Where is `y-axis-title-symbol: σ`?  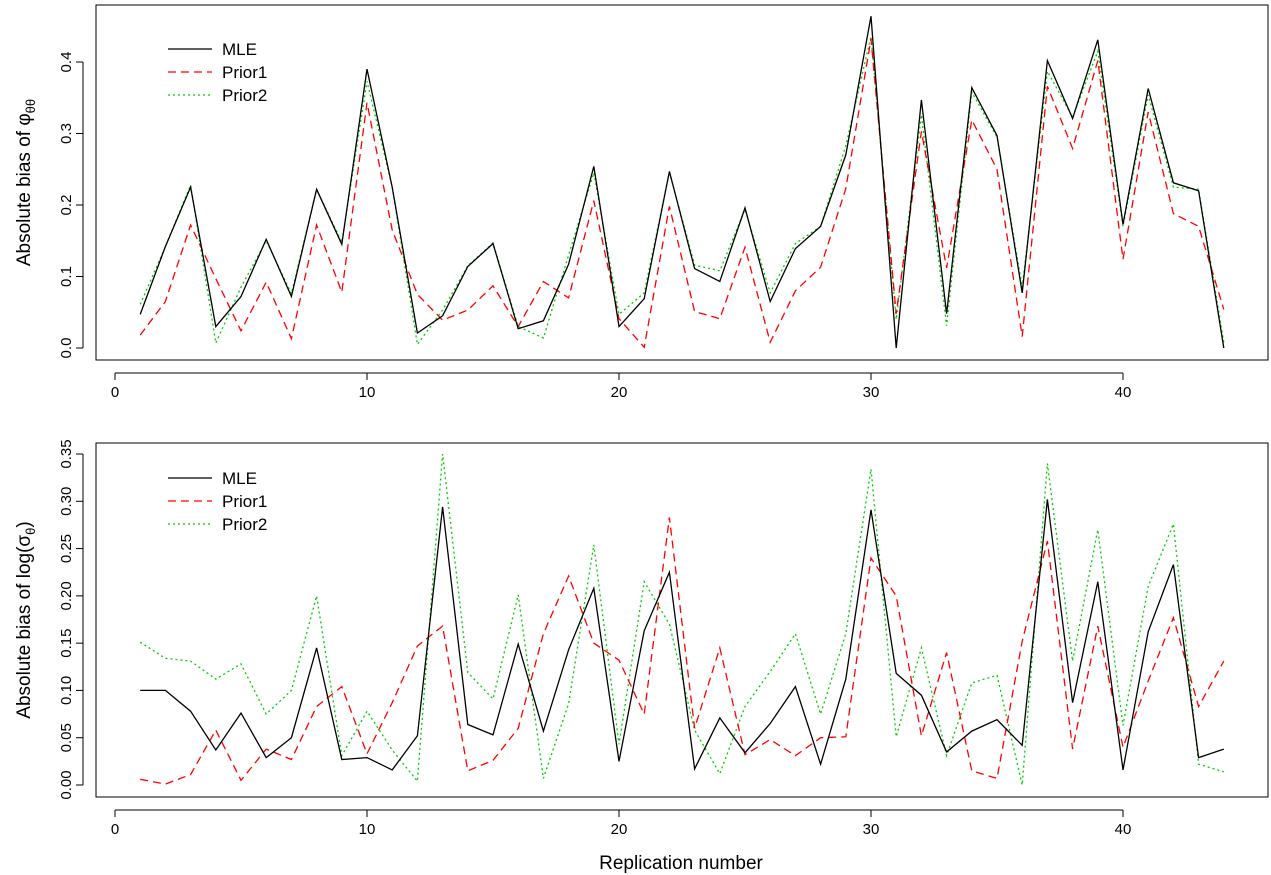 y-axis-title-symbol: σ is located at coordinates (24, 541).